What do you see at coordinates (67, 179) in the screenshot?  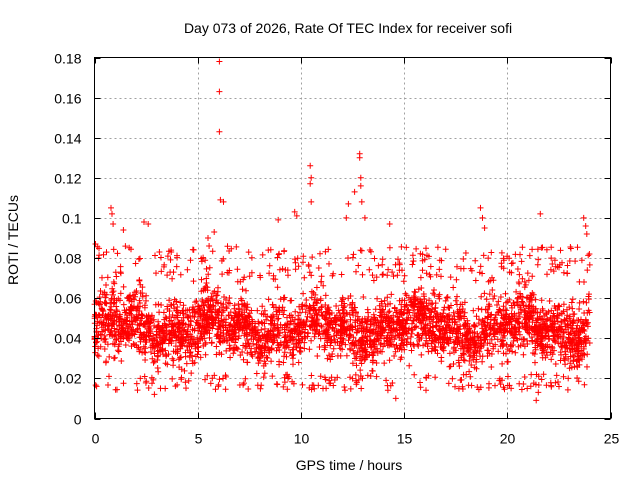 I see `y-tick-label: 0.12` at bounding box center [67, 179].